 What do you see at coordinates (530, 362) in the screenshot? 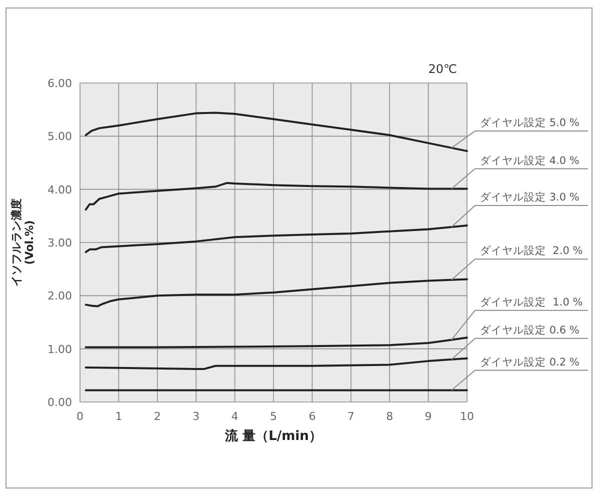
I see `text: ダイヤル設定 0.2 %` at bounding box center [530, 362].